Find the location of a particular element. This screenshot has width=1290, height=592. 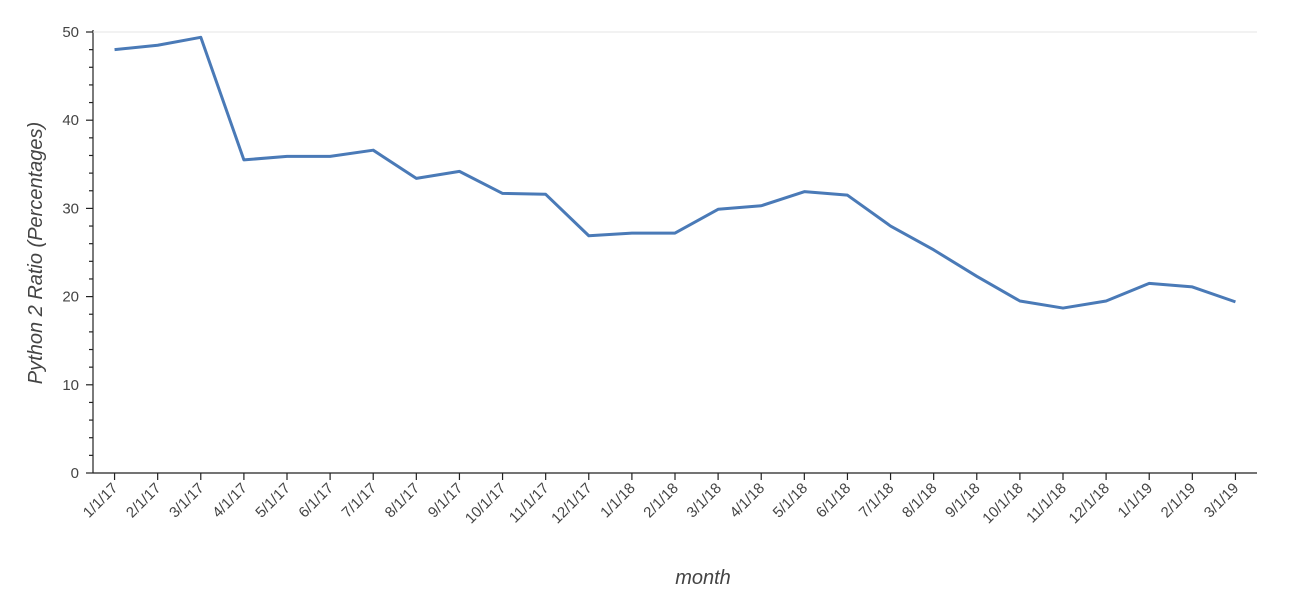

x-tick-label: 6/1/17 is located at coordinates (316, 501).